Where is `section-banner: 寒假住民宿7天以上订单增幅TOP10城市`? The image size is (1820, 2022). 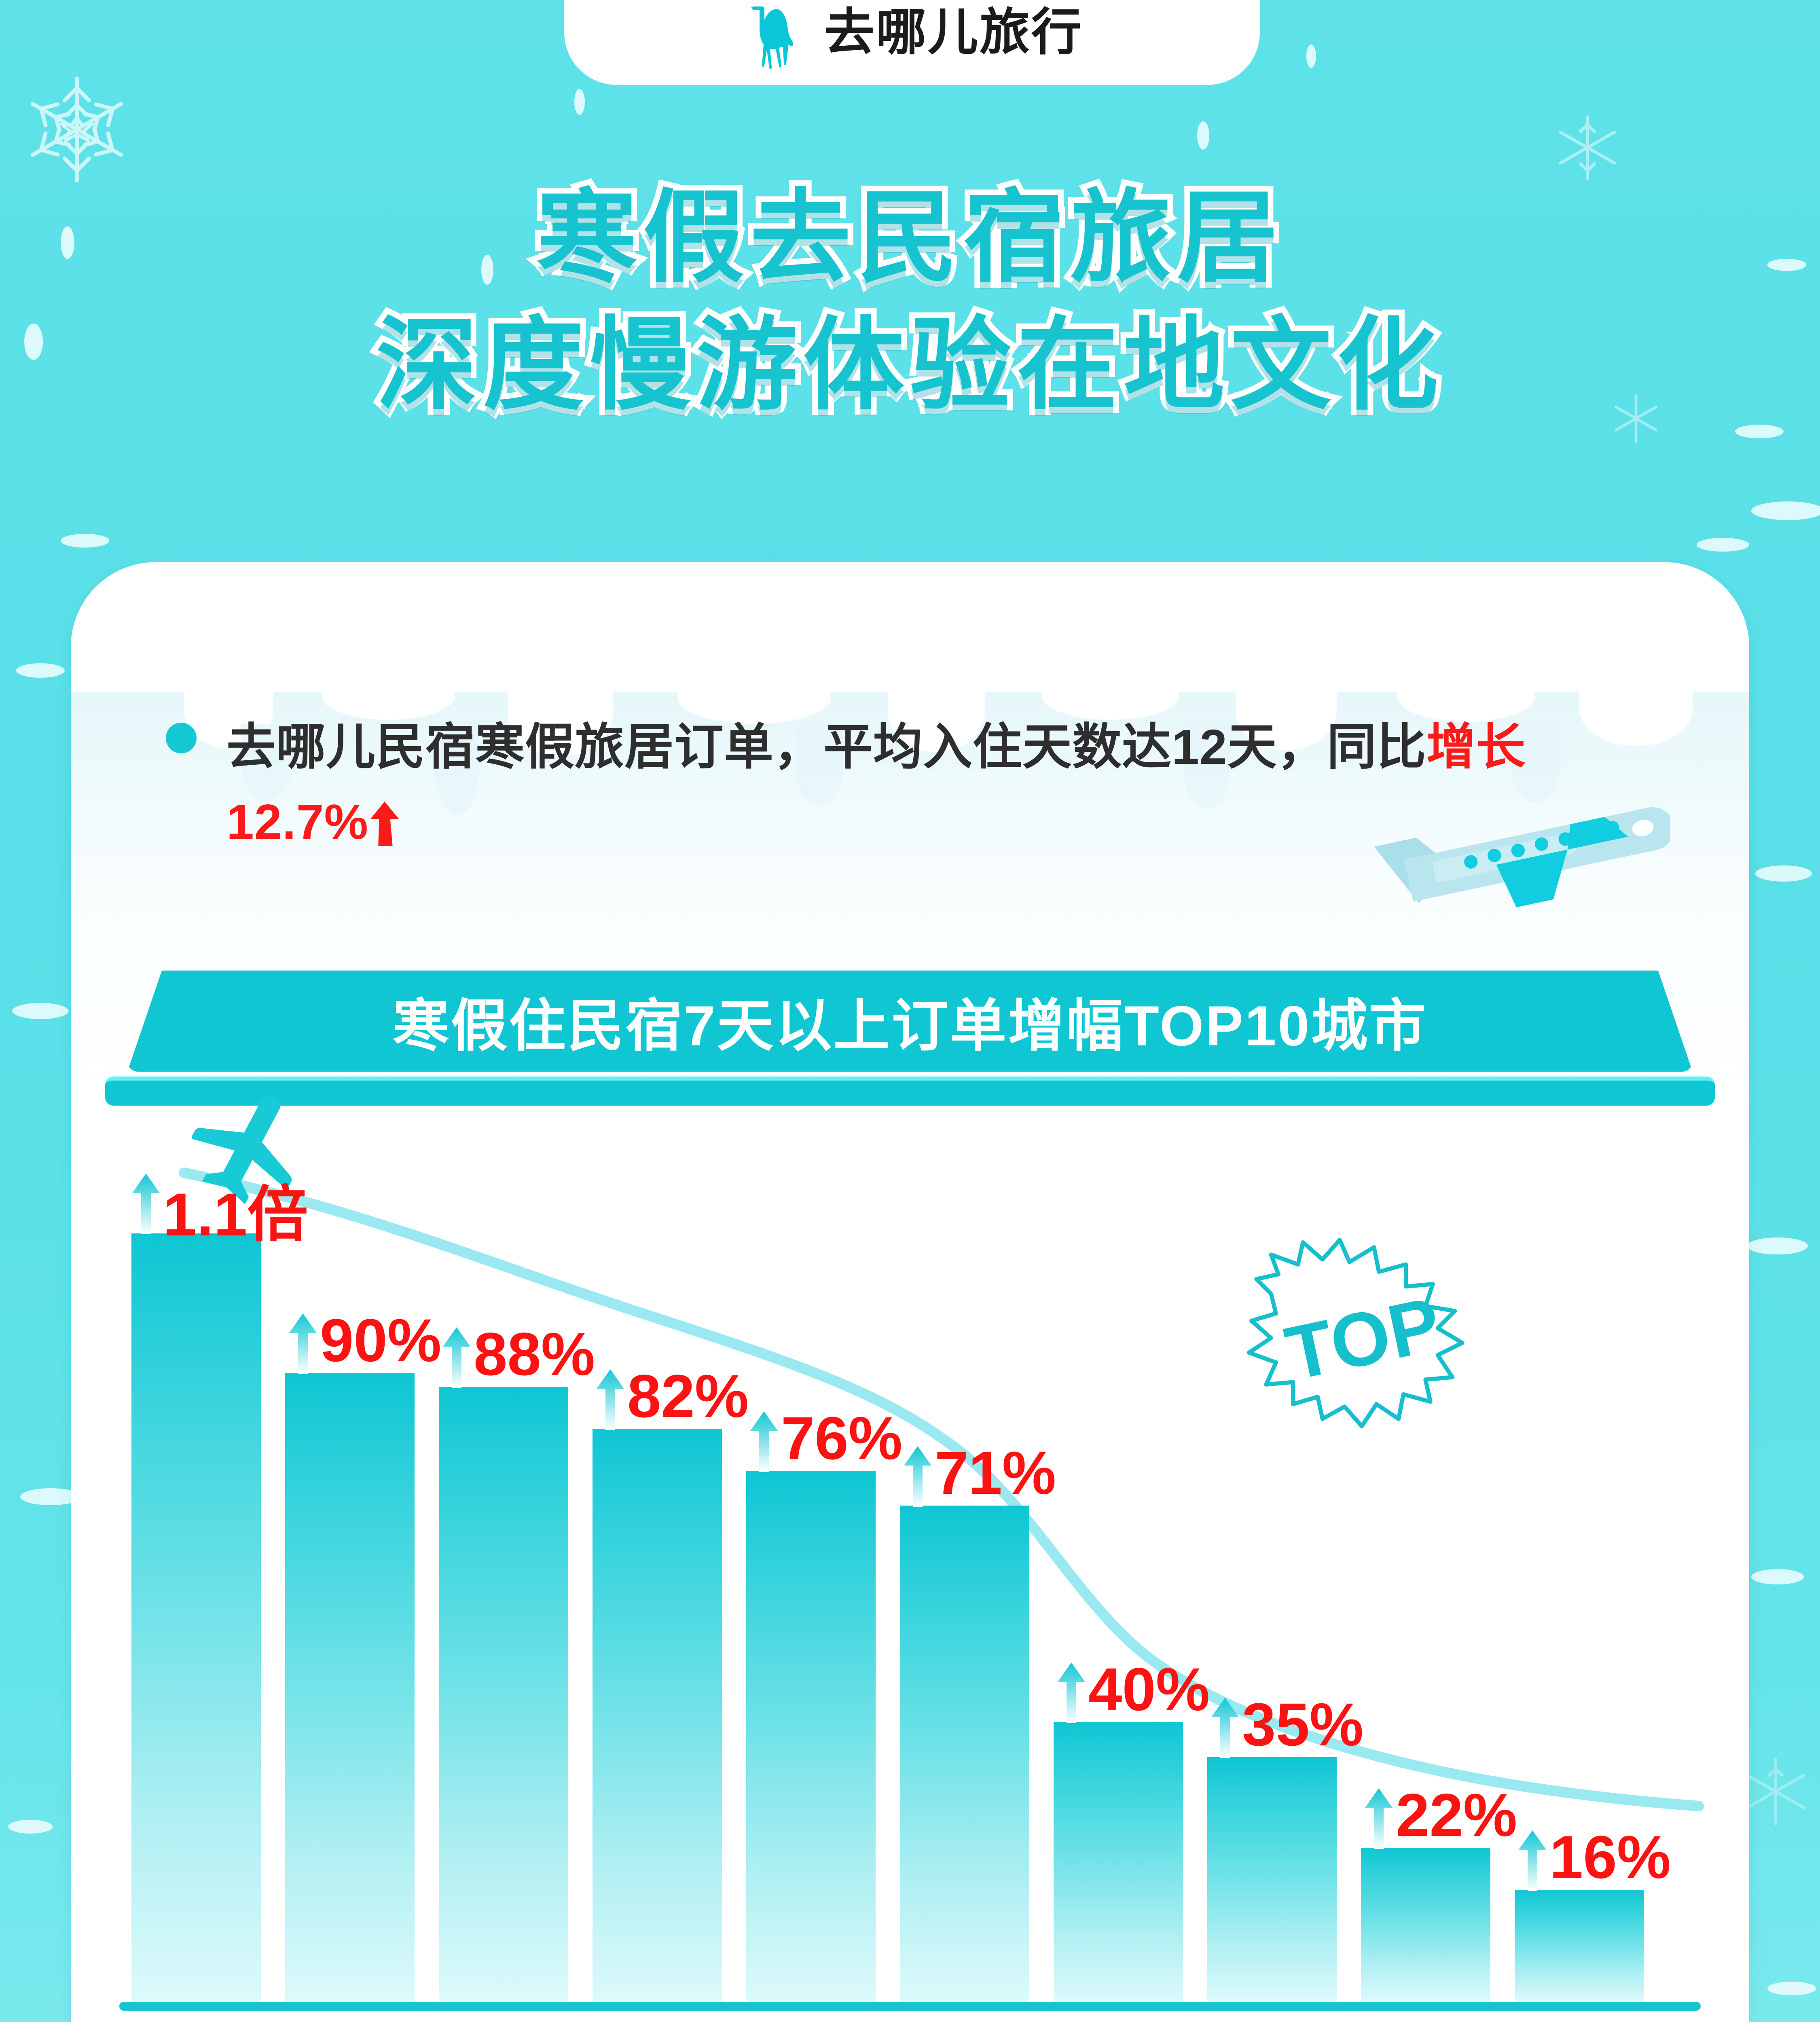
section-banner: 寒假住民宿7天以上订单增幅TOP10城市 is located at coordinates (910, 1038).